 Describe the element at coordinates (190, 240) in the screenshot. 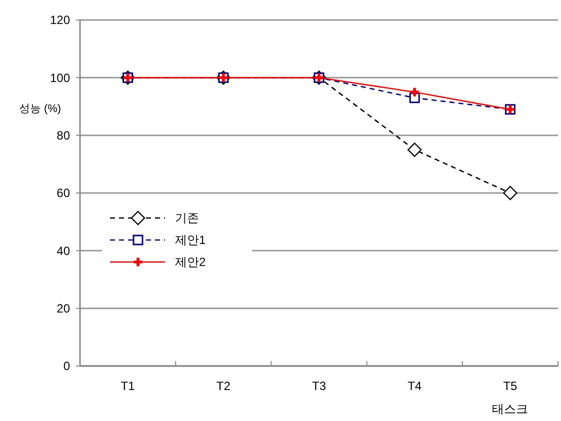

I see `legend-label: 제안1` at that location.